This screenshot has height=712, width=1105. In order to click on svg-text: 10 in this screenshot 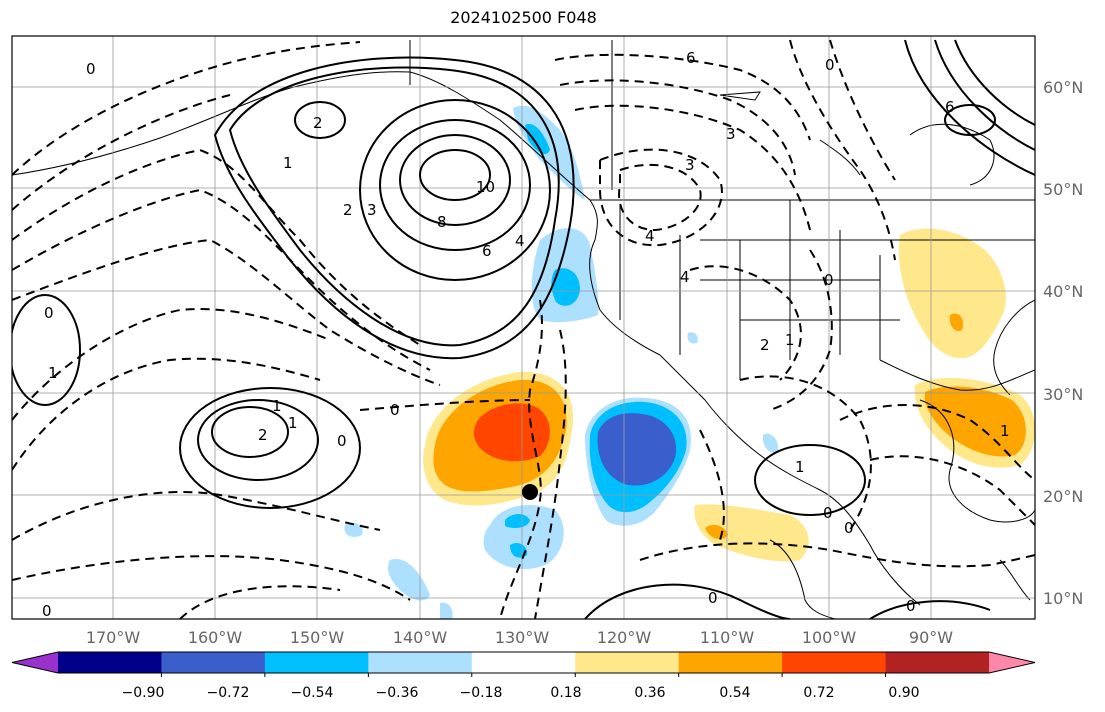, I will do `click(485, 187)`.